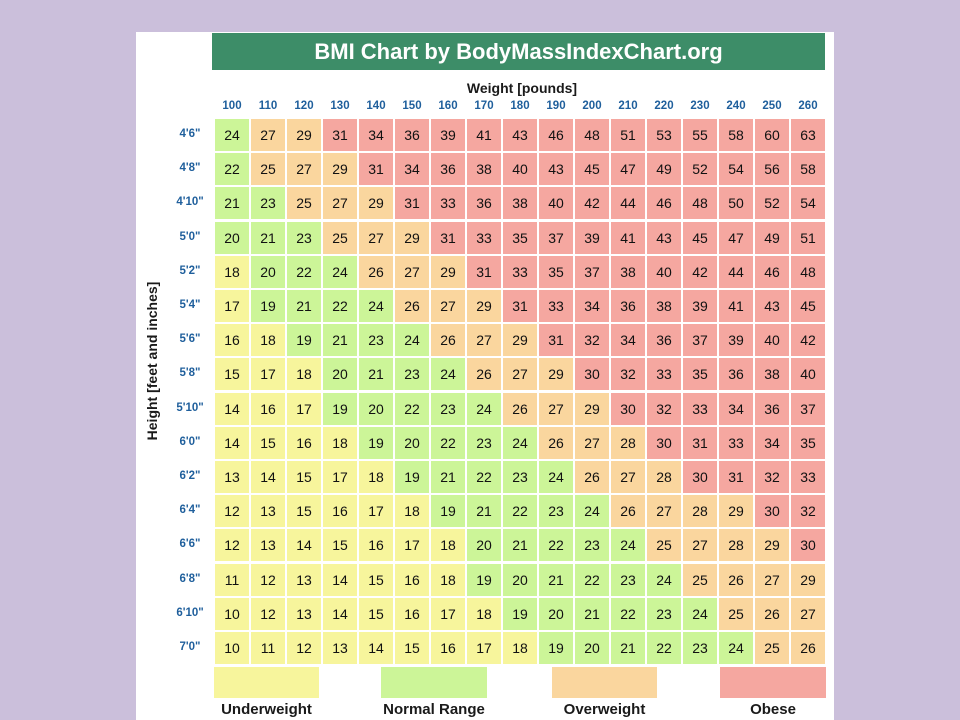 Image resolution: width=960 pixels, height=720 pixels. Describe the element at coordinates (190, 578) in the screenshot. I see `height-header: 6'8"` at that location.